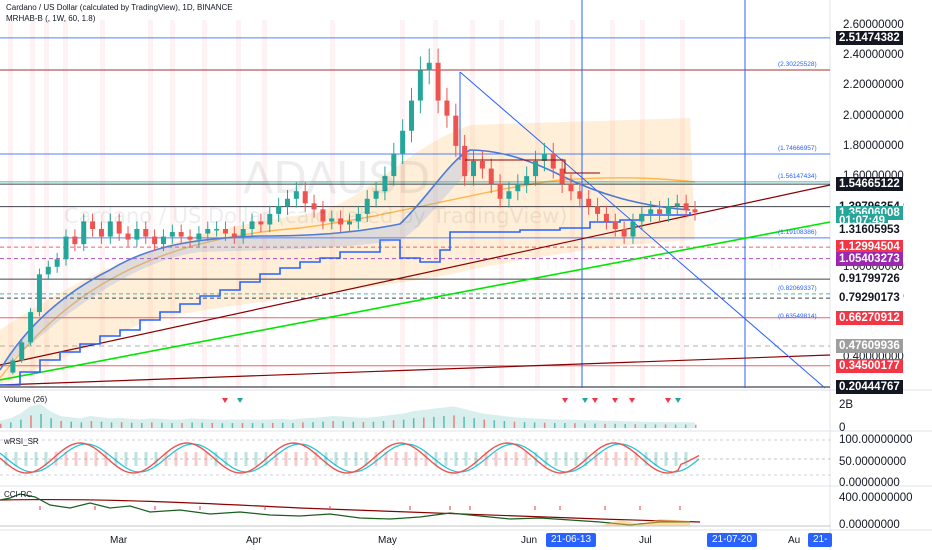 The height and width of the screenshot is (550, 932). Describe the element at coordinates (820, 540) in the screenshot. I see `crosshair-date-3: 21-` at that location.